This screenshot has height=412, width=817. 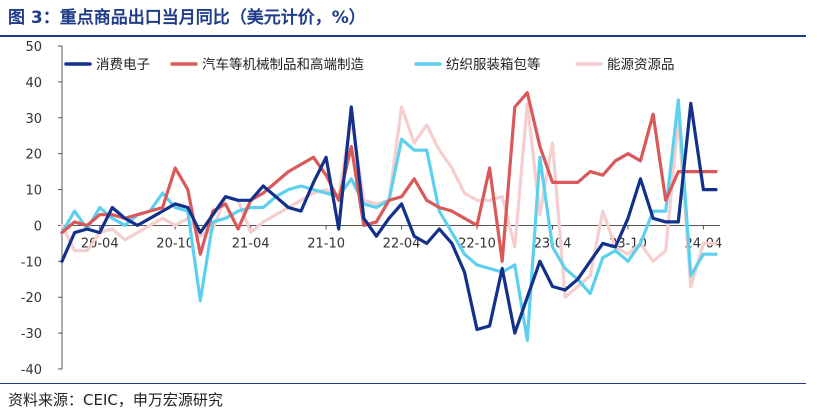 What do you see at coordinates (31, 298) in the screenshot?
I see `y-tick-label: -20` at bounding box center [31, 298].